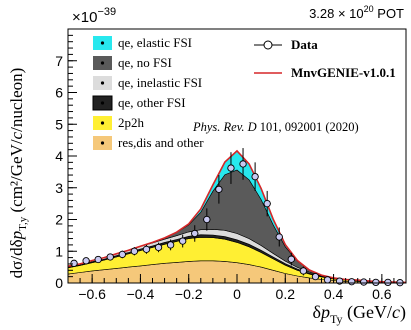  Describe the element at coordinates (59, 61) in the screenshot. I see `y-tick-label: 7` at that location.